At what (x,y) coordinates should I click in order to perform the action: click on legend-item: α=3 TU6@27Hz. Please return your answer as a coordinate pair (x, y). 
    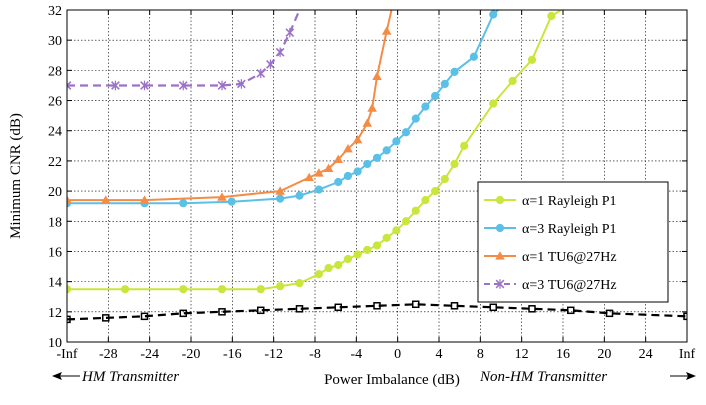
    Looking at the image, I should click on (550, 285).